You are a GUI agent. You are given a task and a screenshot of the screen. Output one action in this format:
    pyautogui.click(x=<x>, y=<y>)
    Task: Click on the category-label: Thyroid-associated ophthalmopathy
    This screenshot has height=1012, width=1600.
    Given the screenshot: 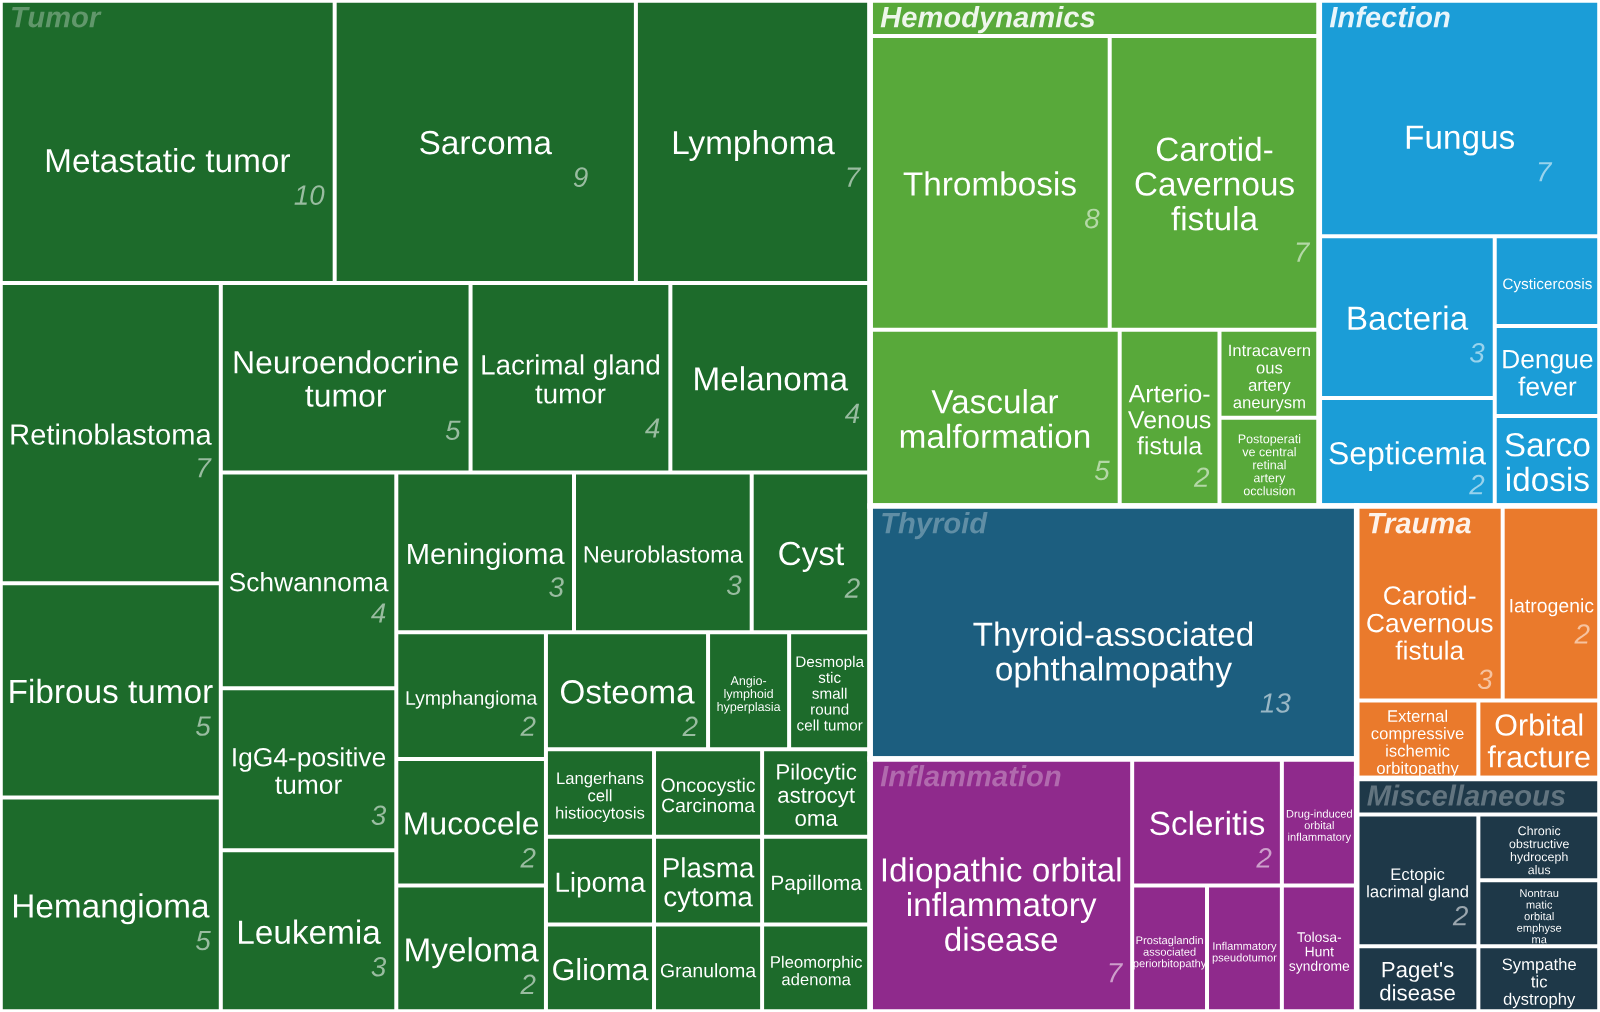 What is the action you would take?
    pyautogui.click(x=1113, y=654)
    